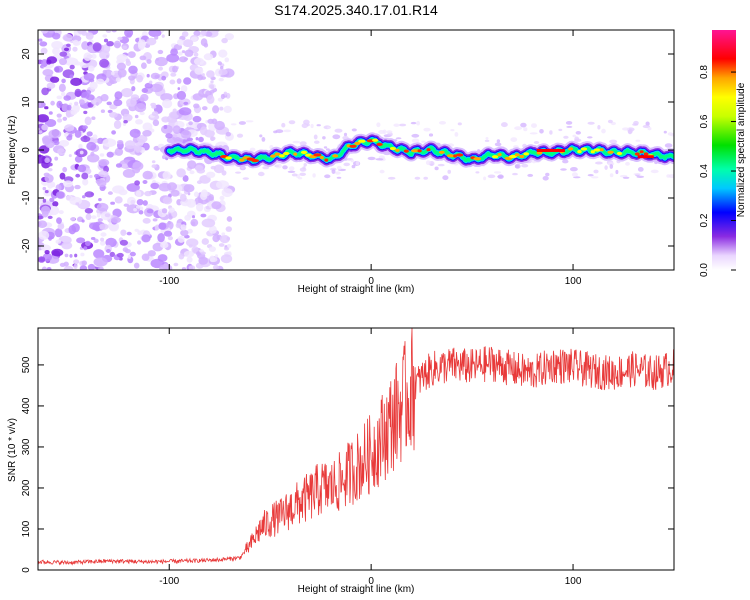 This screenshot has width=750, height=600. What do you see at coordinates (645, 157) in the screenshot?
I see `ridge-peak-strong` at bounding box center [645, 157].